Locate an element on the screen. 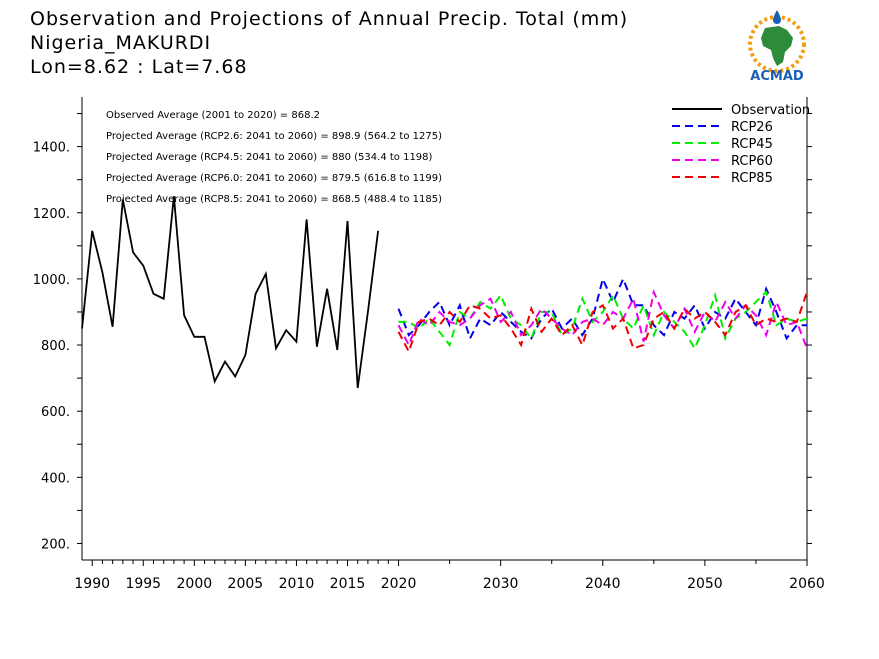 This screenshot has width=879, height=659. logo-text: ACMAD is located at coordinates (777, 76).